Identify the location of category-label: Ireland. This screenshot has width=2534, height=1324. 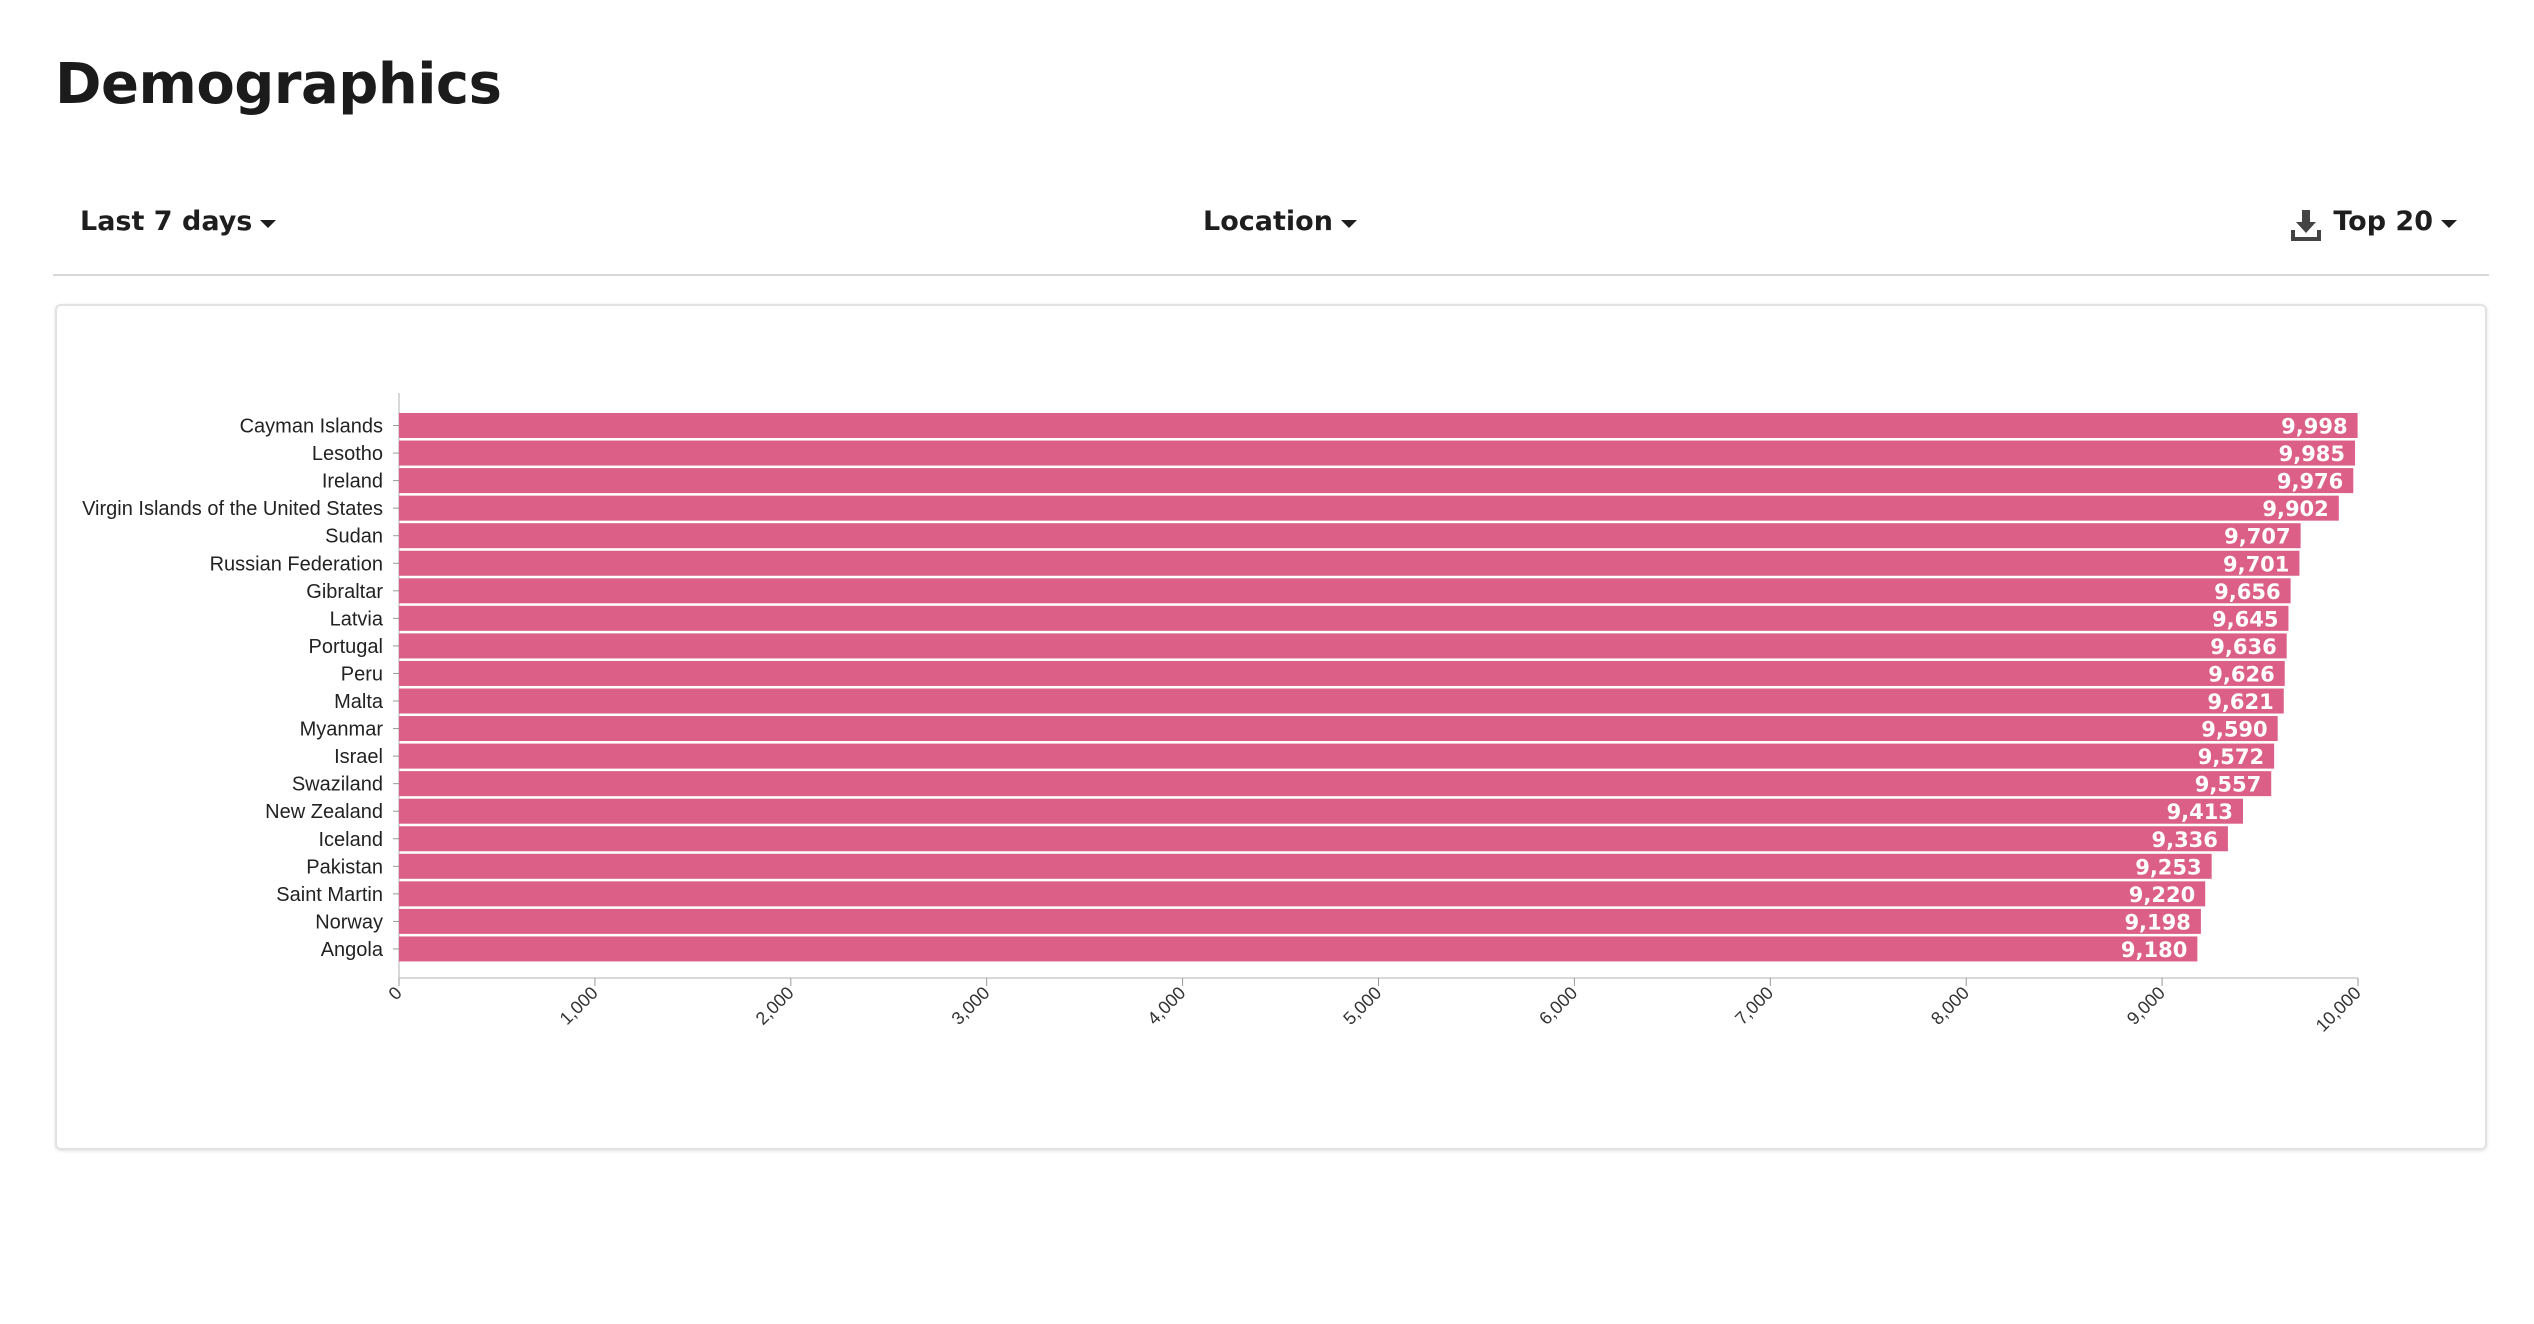
(352, 482).